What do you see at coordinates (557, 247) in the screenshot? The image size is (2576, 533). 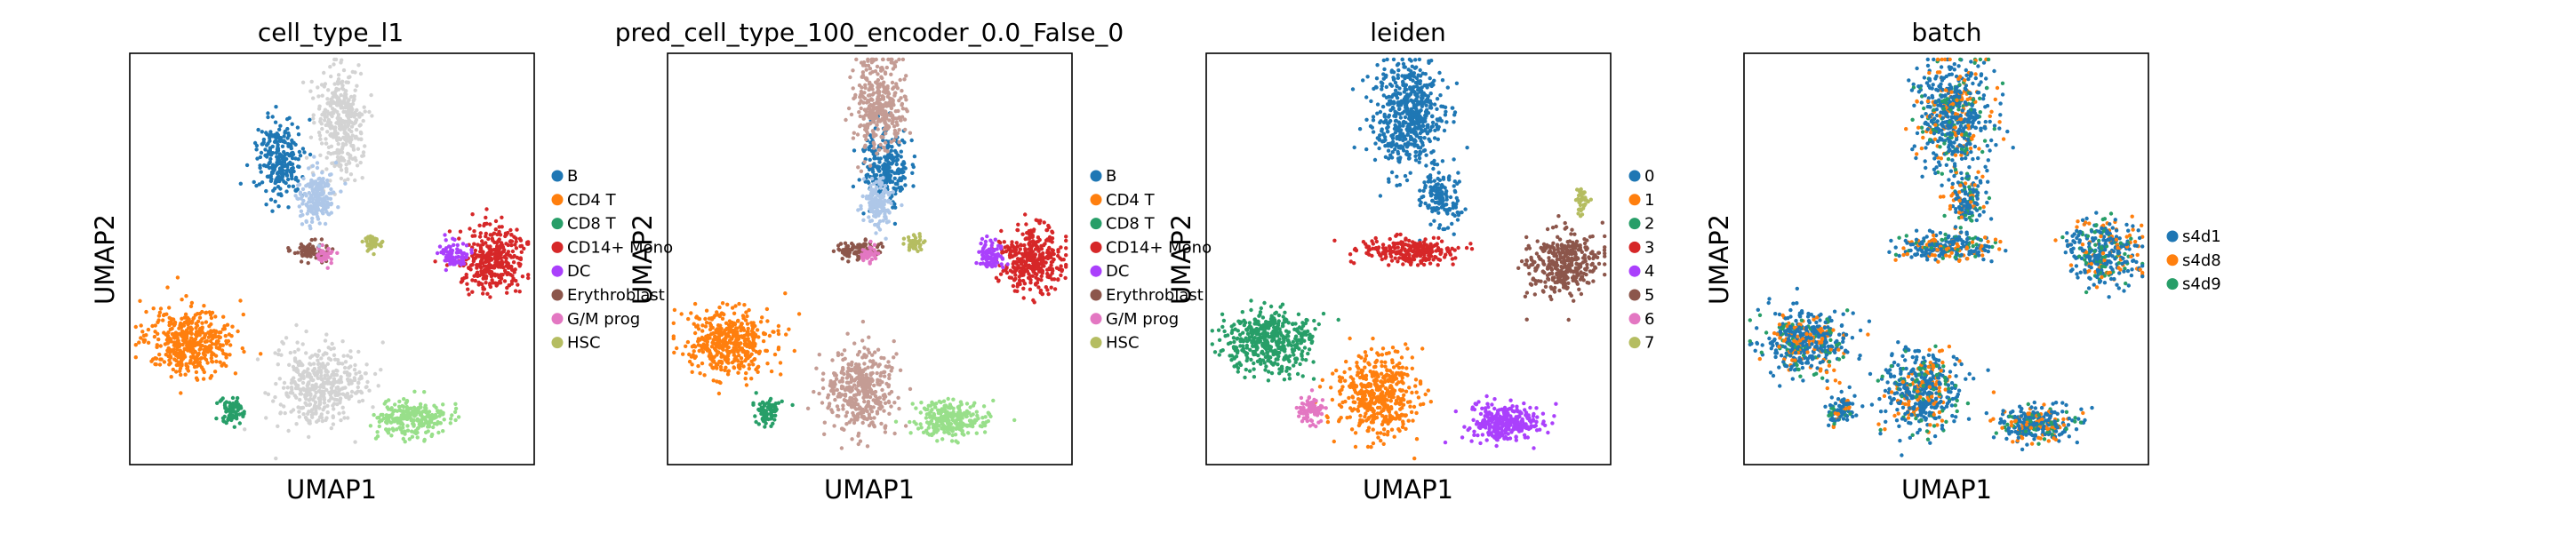 I see `legend-marker` at bounding box center [557, 247].